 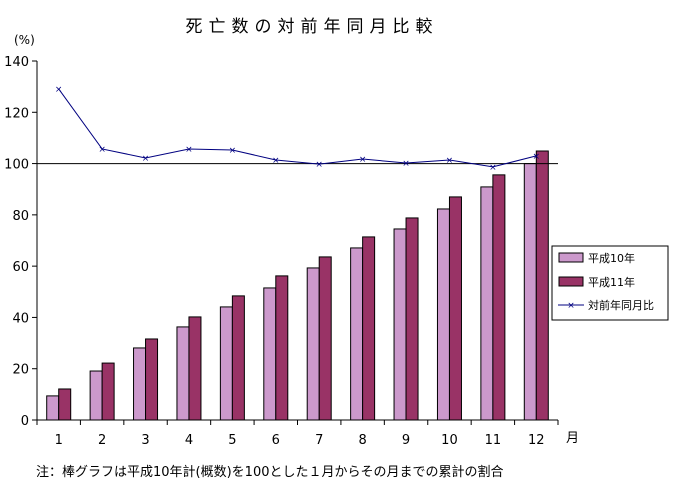 I want to click on ratio-line, so click(x=297, y=128).